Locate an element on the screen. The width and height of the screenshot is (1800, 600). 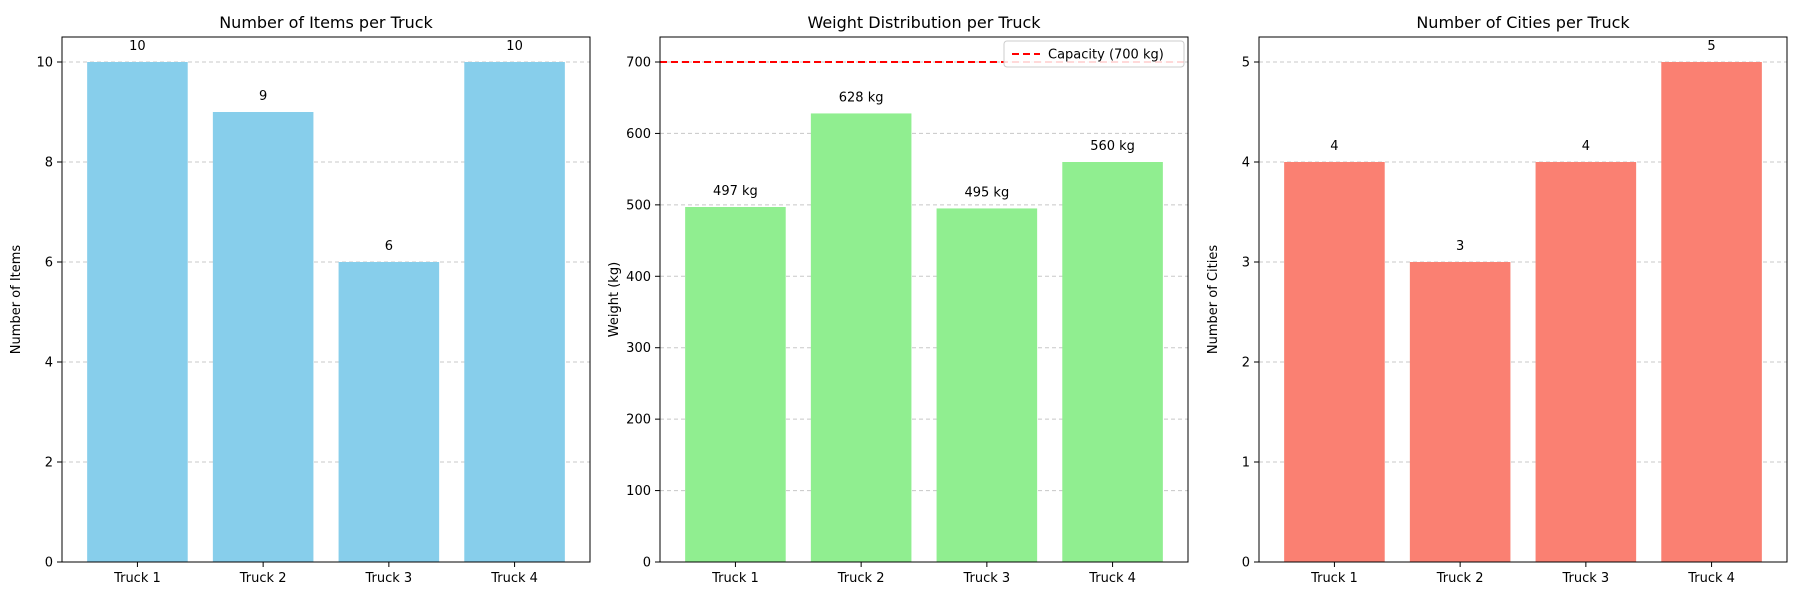
data-label: 5 is located at coordinates (1711, 46).